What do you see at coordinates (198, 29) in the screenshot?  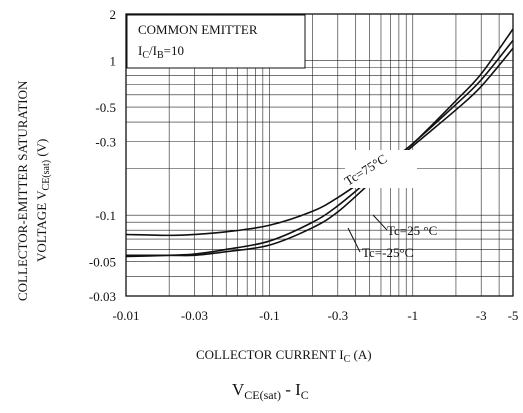 I see `condition-line-1: COMMON EMITTER` at bounding box center [198, 29].